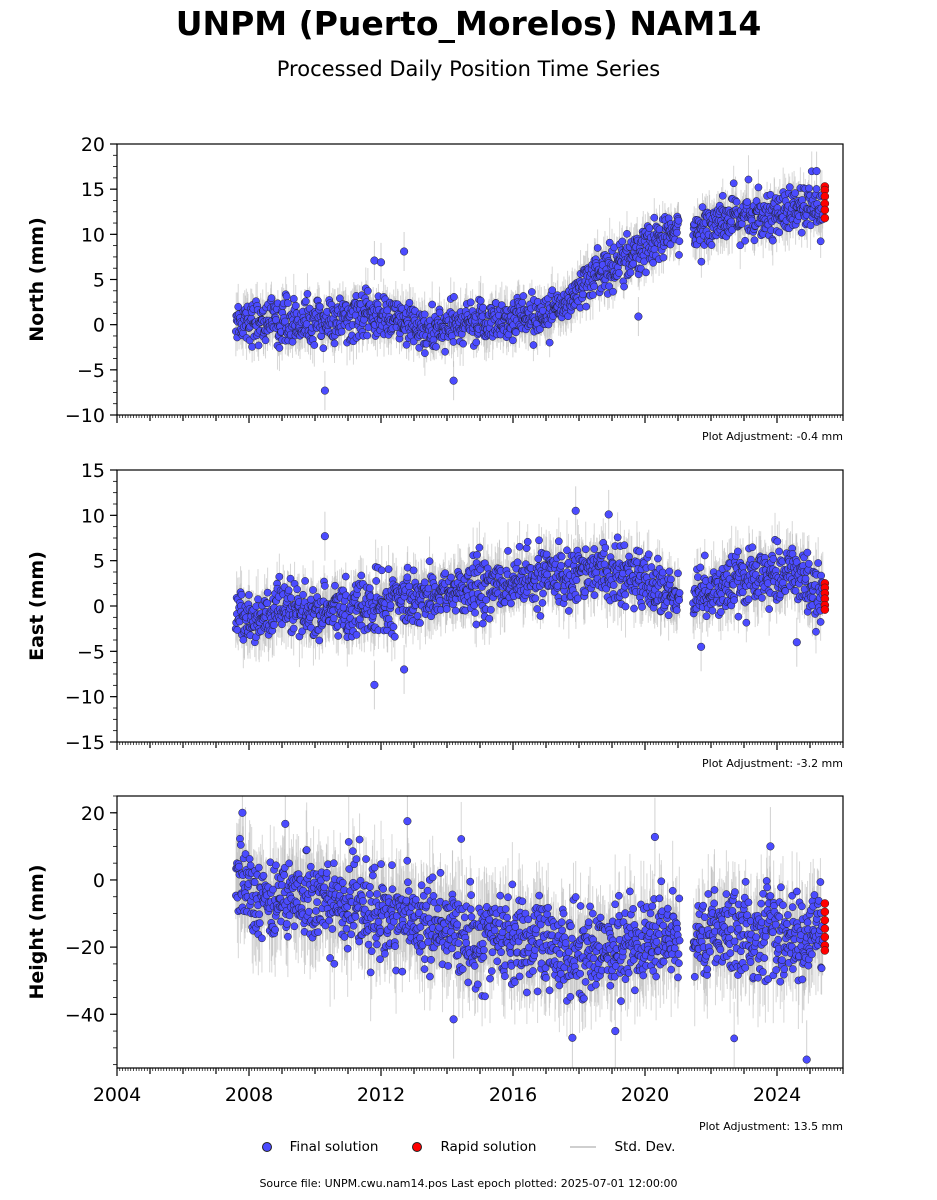 Image resolution: width=937 pixels, height=1200 pixels. Describe the element at coordinates (93, 145) in the screenshot. I see `y-tick-label: 20` at that location.